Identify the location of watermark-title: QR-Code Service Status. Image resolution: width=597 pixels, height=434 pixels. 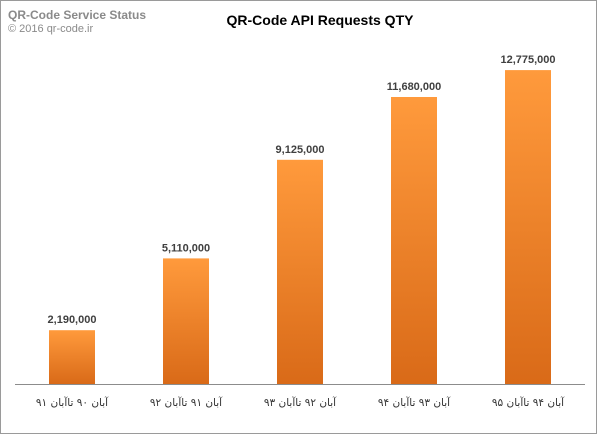
(77, 15).